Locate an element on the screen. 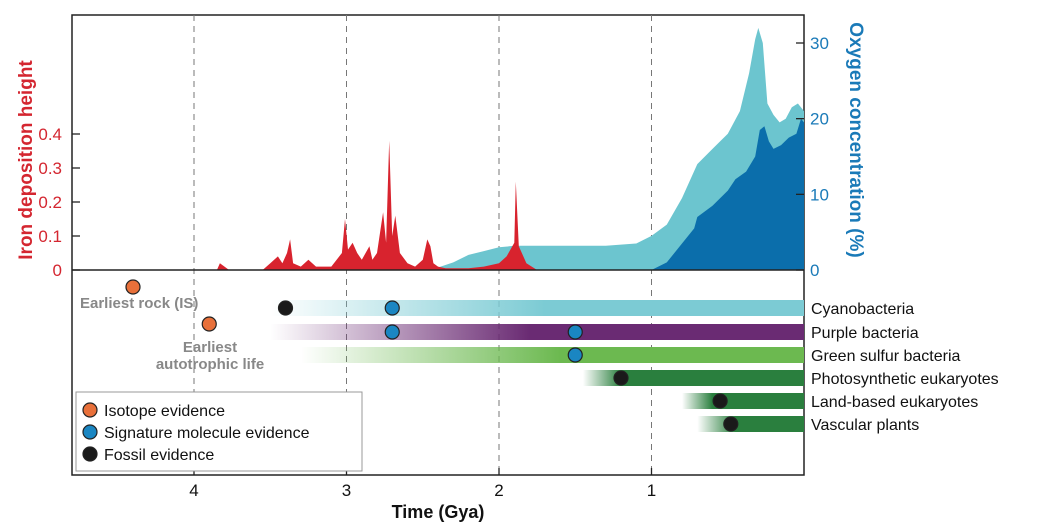 This screenshot has height=526, width=1040. legend-box is located at coordinates (219, 431).